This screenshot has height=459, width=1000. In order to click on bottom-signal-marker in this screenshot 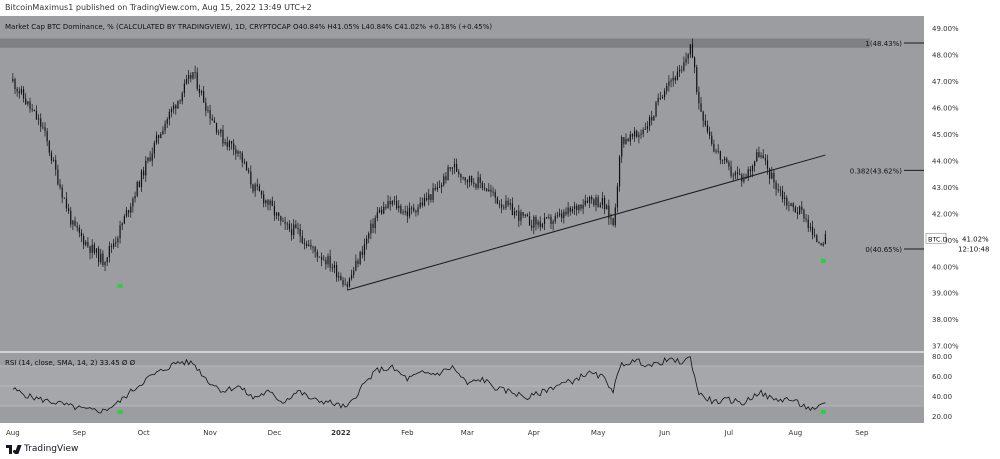, I will do `click(823, 260)`.